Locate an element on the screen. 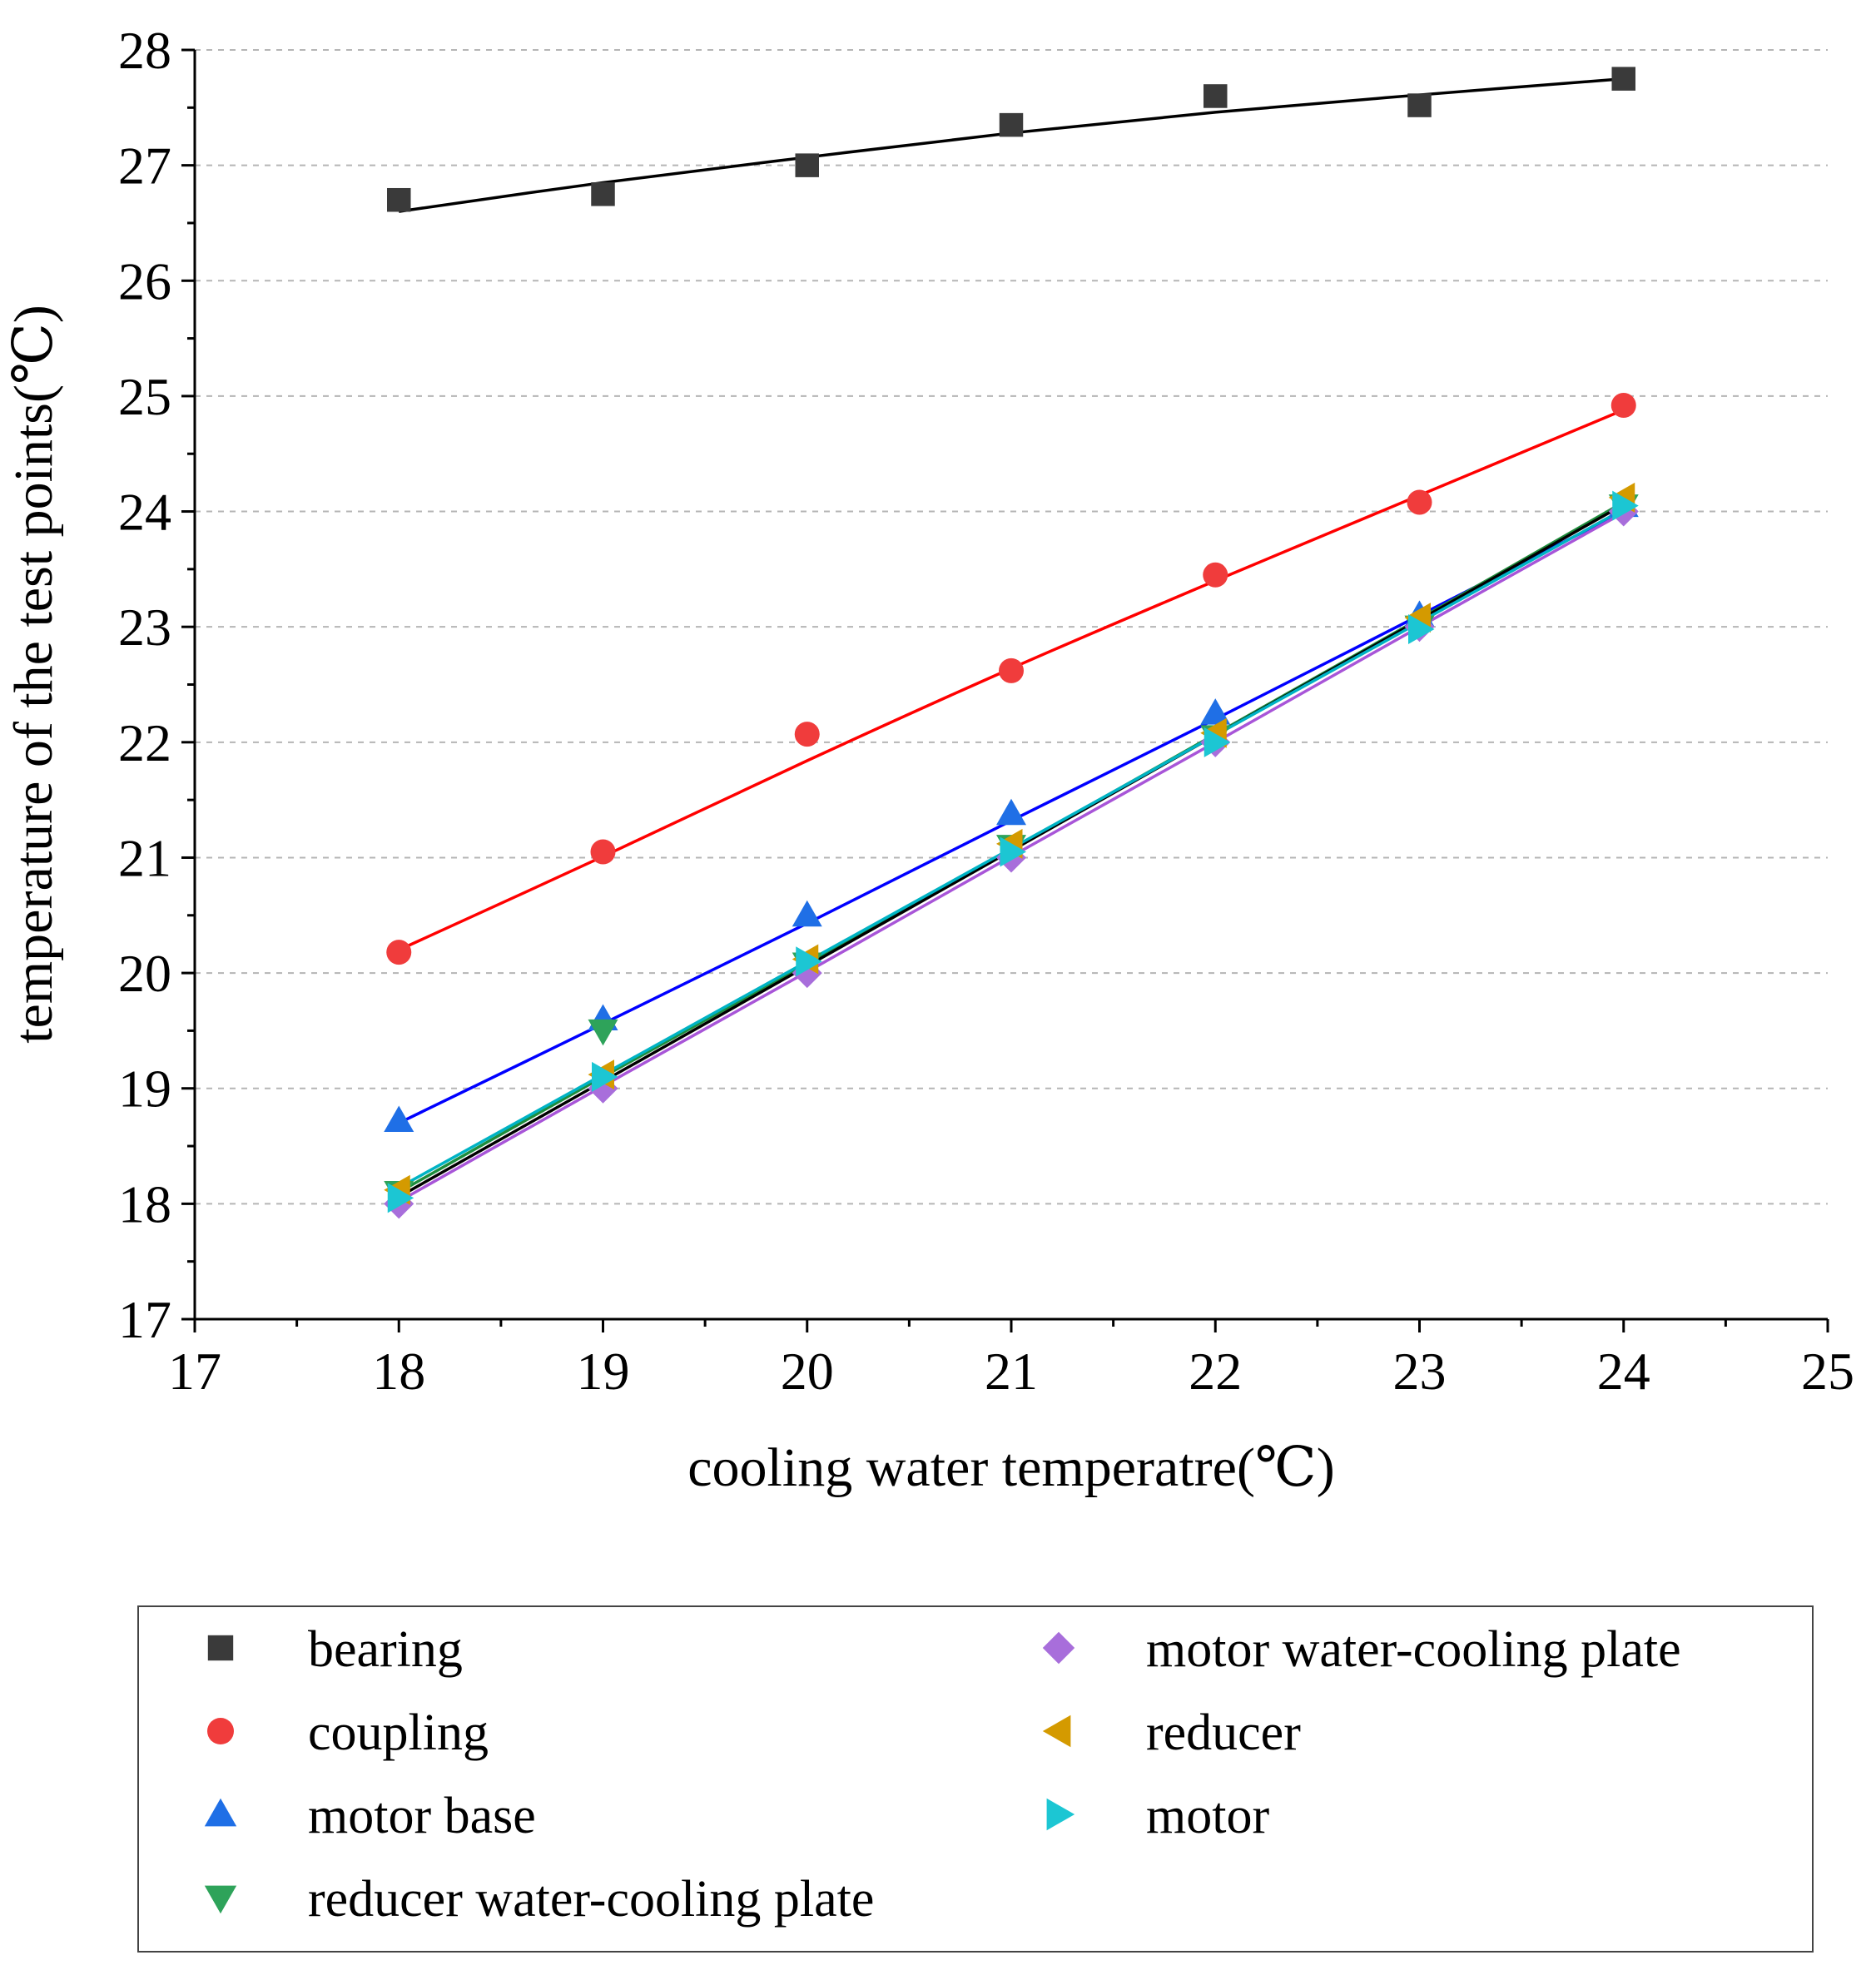 This screenshot has height=1970, width=1876. x-tick-label: 25 is located at coordinates (1828, 1371).